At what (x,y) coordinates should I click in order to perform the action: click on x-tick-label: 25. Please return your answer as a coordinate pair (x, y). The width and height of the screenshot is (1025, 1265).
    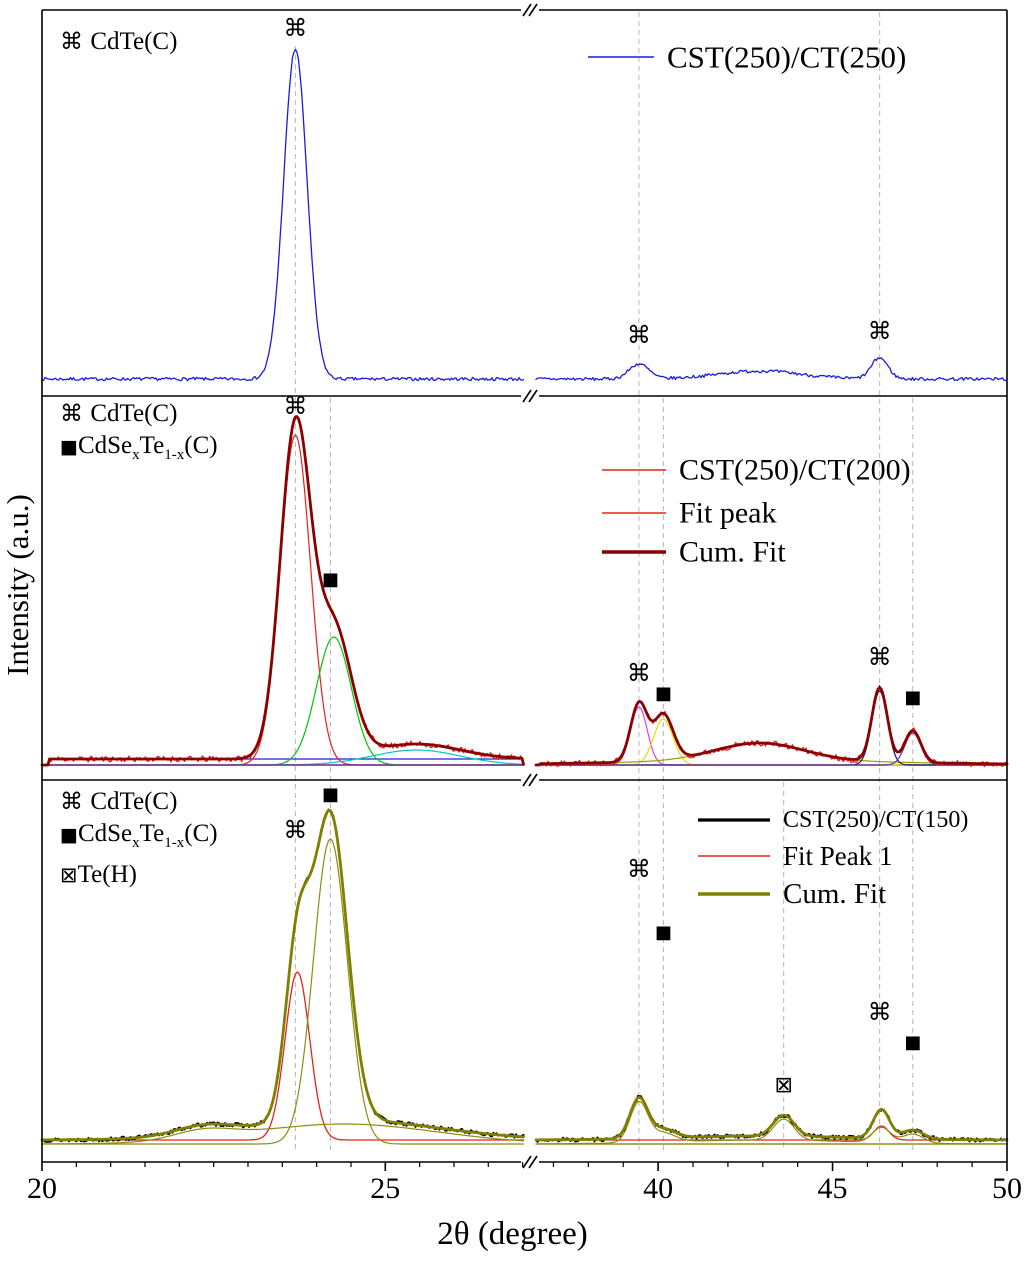
    Looking at the image, I should click on (385, 1188).